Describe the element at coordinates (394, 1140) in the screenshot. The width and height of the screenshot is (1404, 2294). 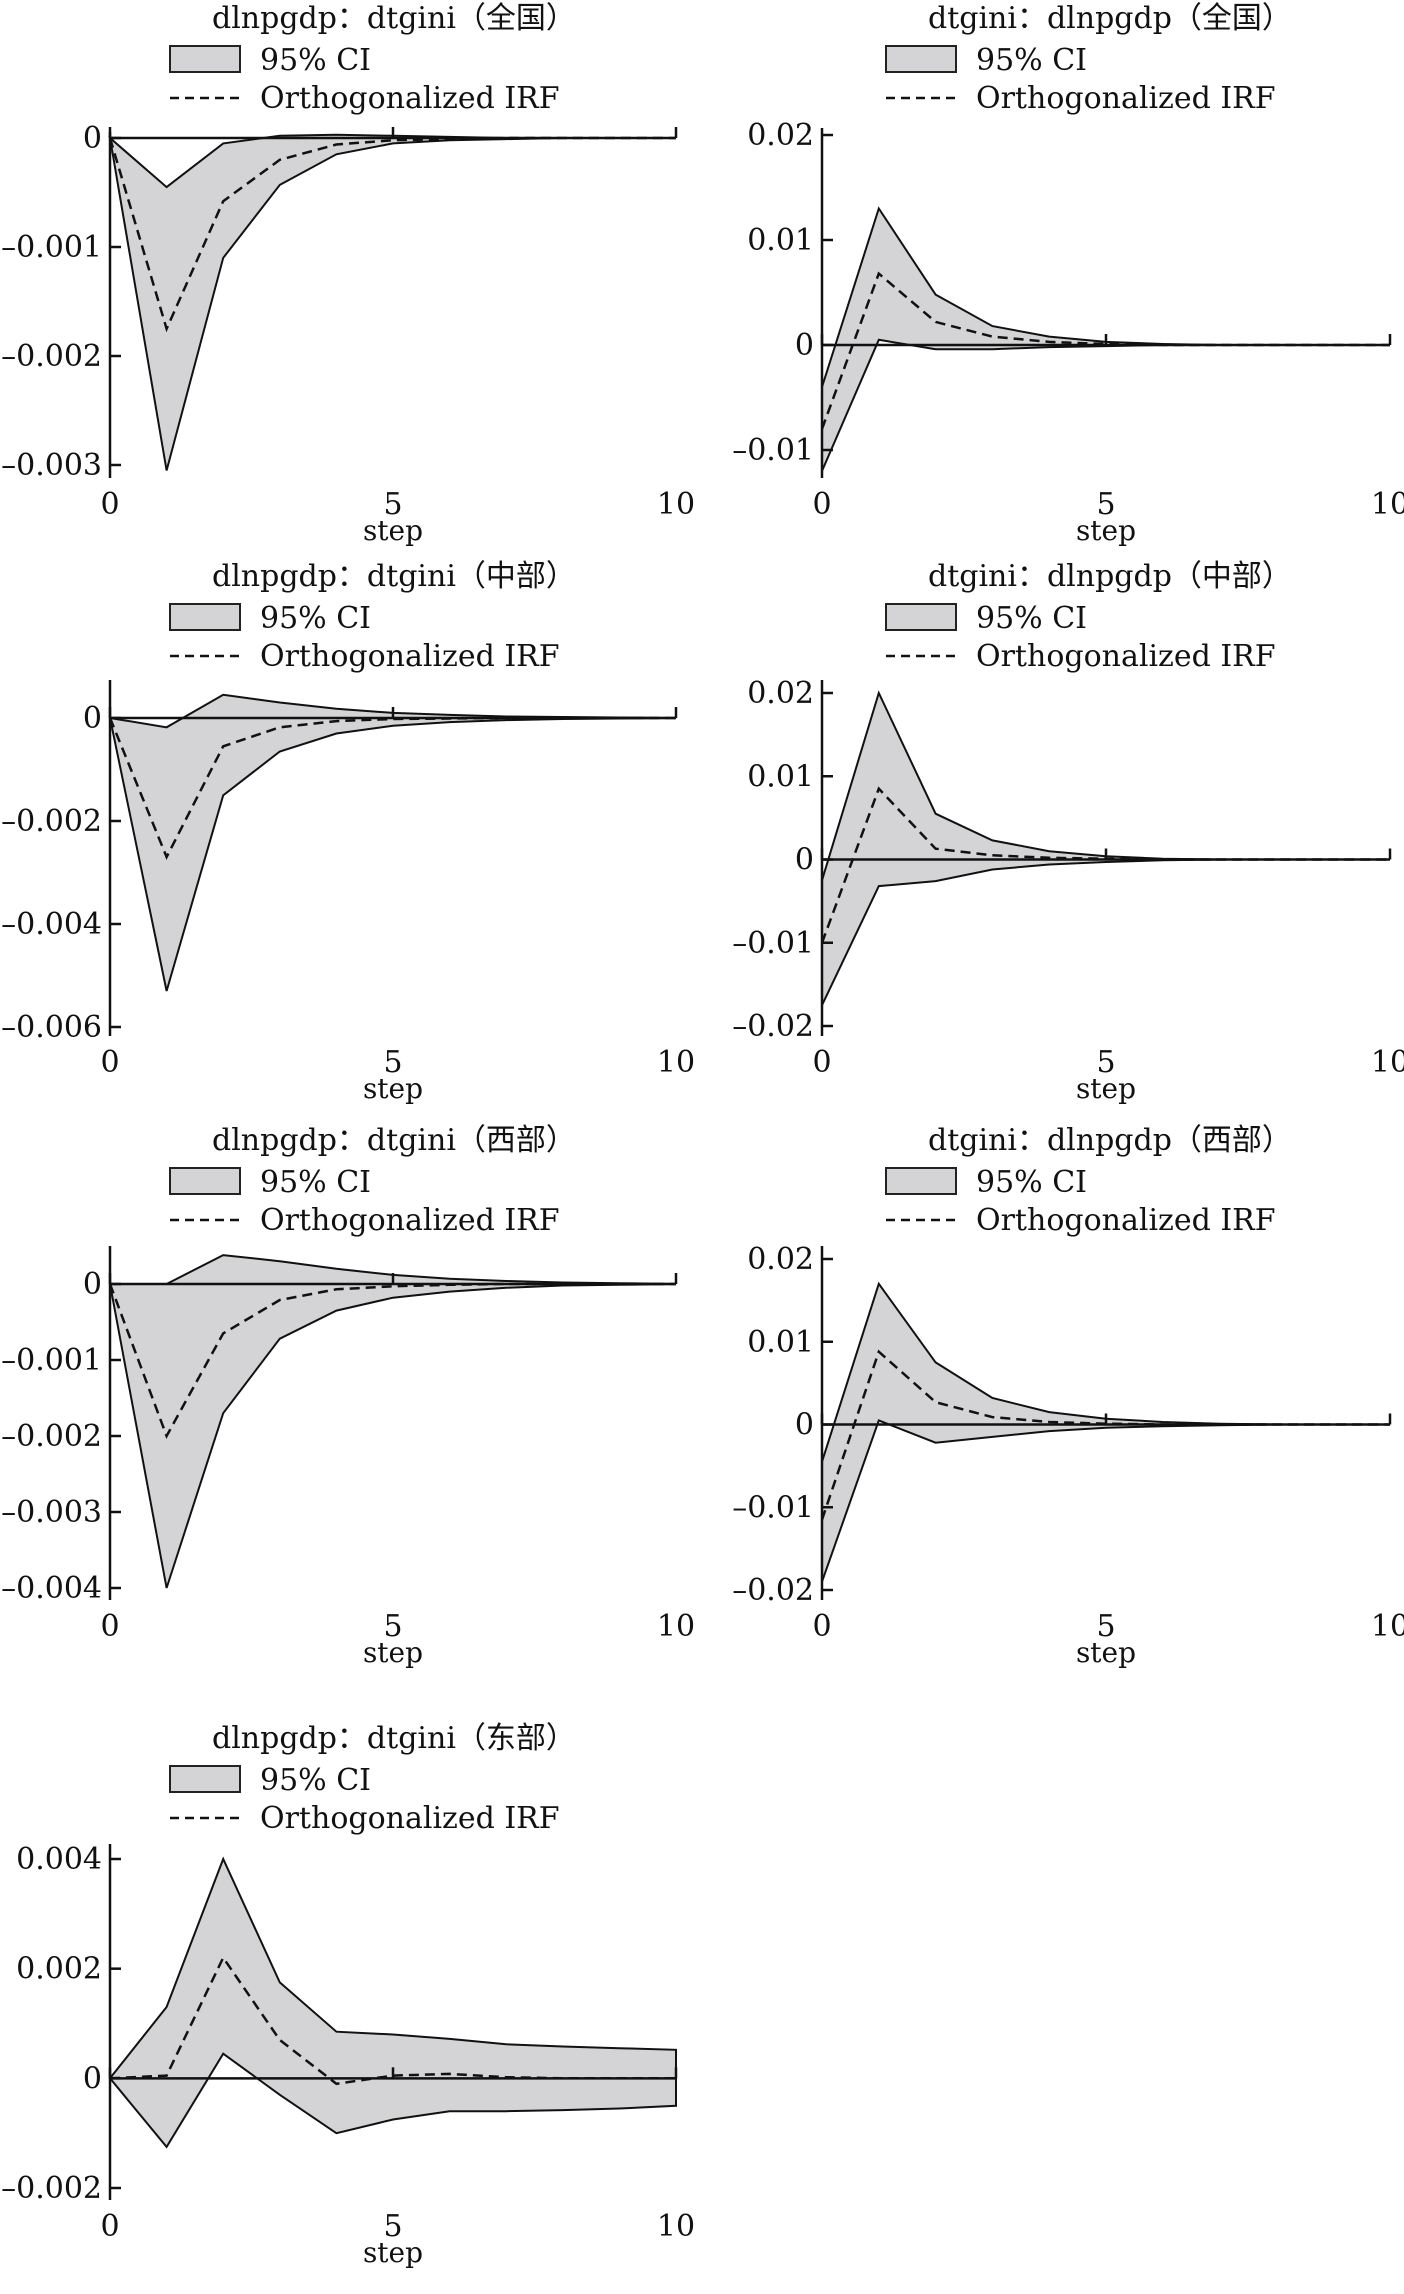
I see `chart-title: dlnpgdp：dtgini（西部）` at that location.